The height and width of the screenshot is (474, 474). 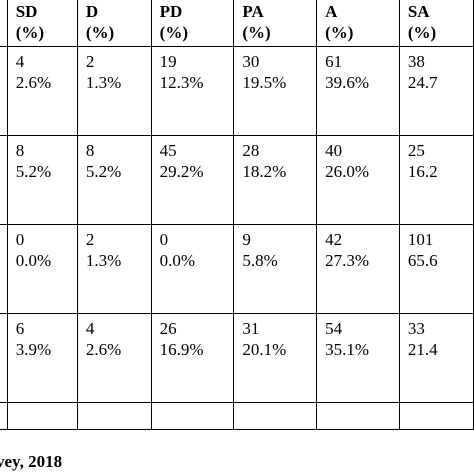 What do you see at coordinates (334, 239) in the screenshot?
I see `count-value: 42` at bounding box center [334, 239].